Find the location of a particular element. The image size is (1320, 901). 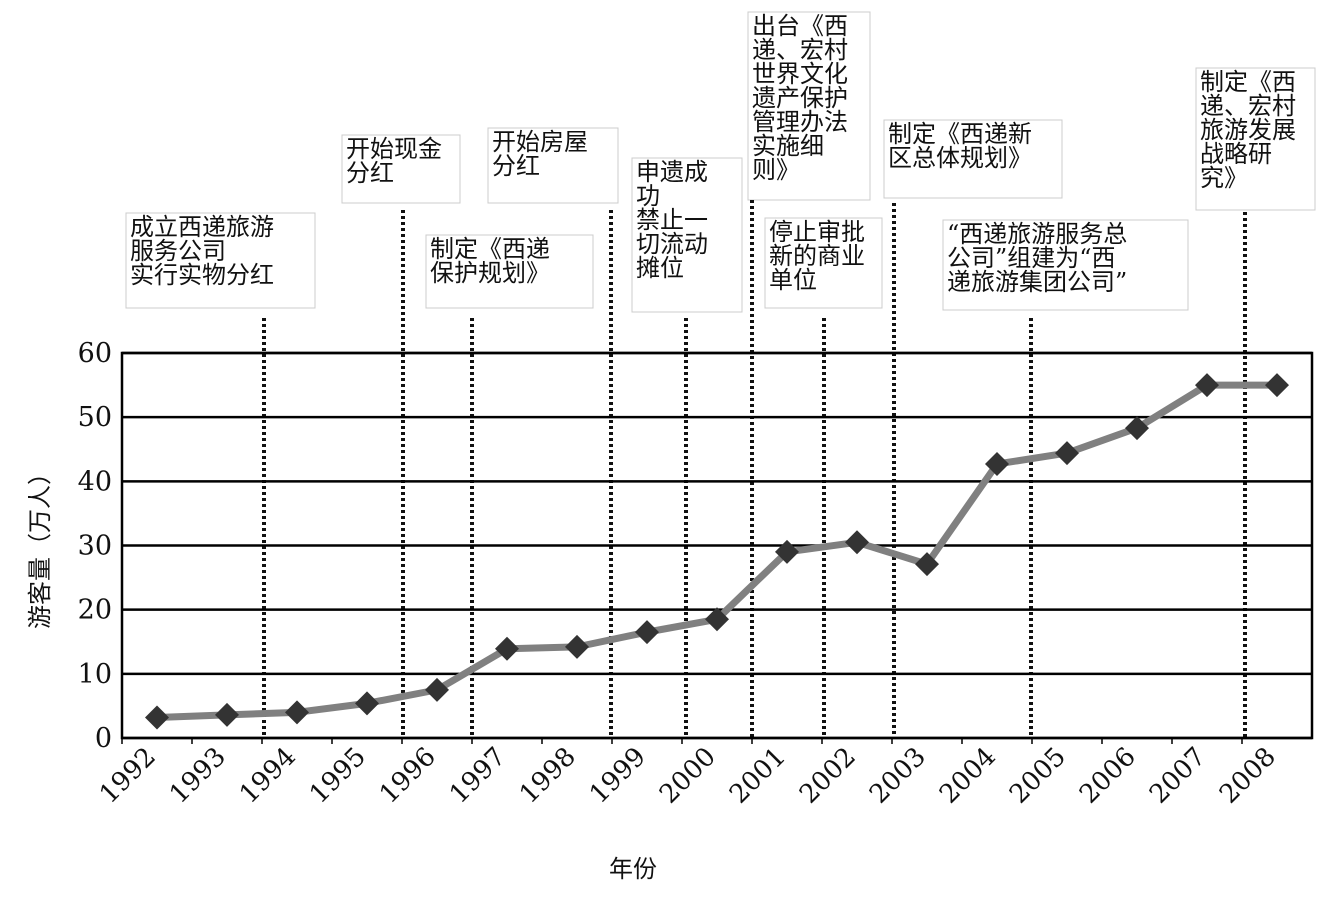

annotation-text: 区总体规划》 is located at coordinates (960, 158).